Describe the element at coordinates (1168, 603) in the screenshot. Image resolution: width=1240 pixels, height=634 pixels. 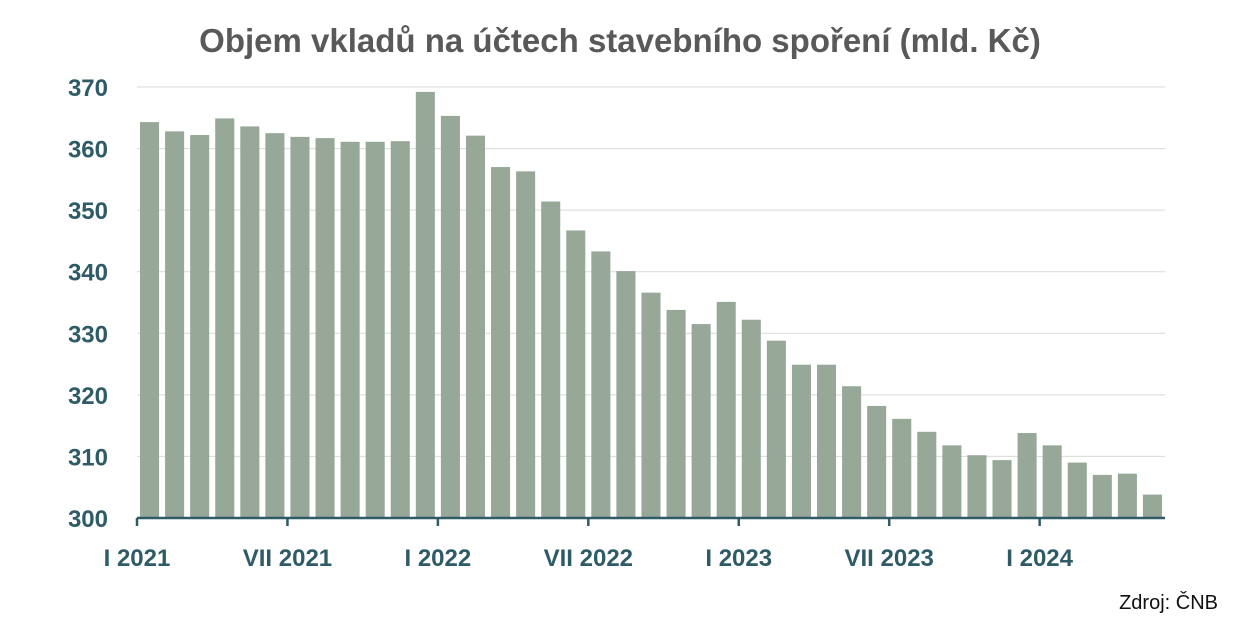
I see `source-note: Zdroj: ČNB` at that location.